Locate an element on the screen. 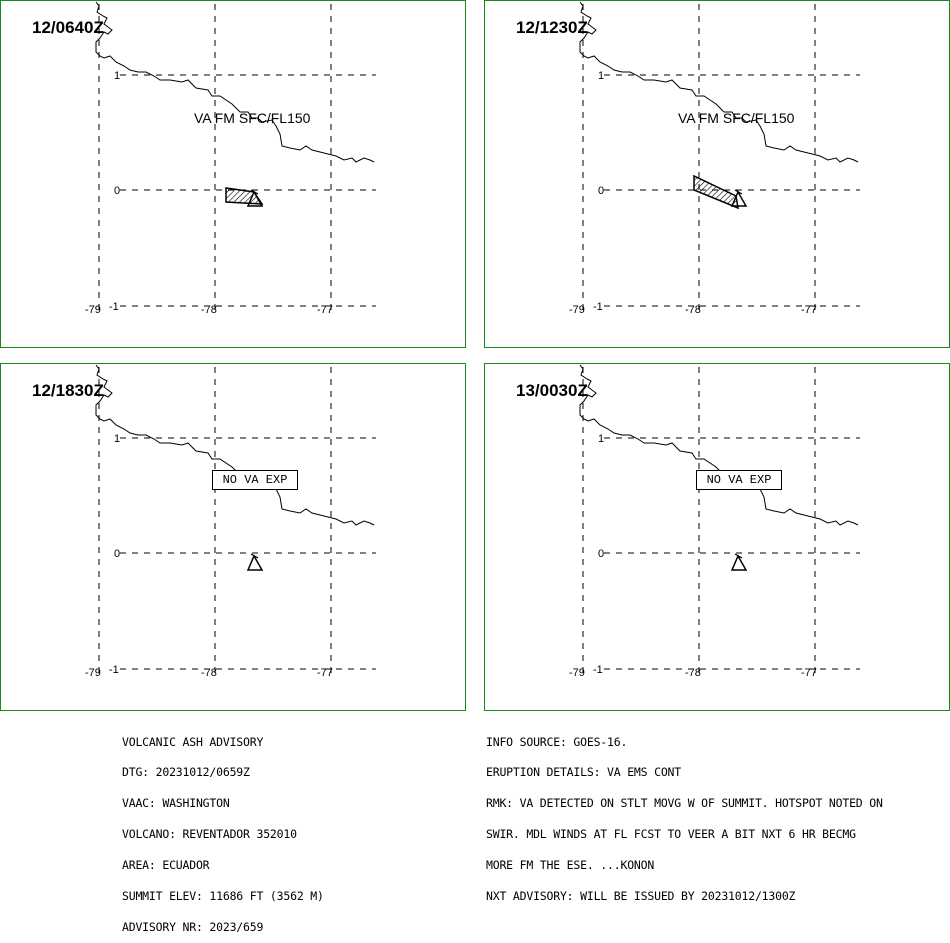 The image size is (950, 943). forecast-time: 12/1830Z is located at coordinates (68, 390).